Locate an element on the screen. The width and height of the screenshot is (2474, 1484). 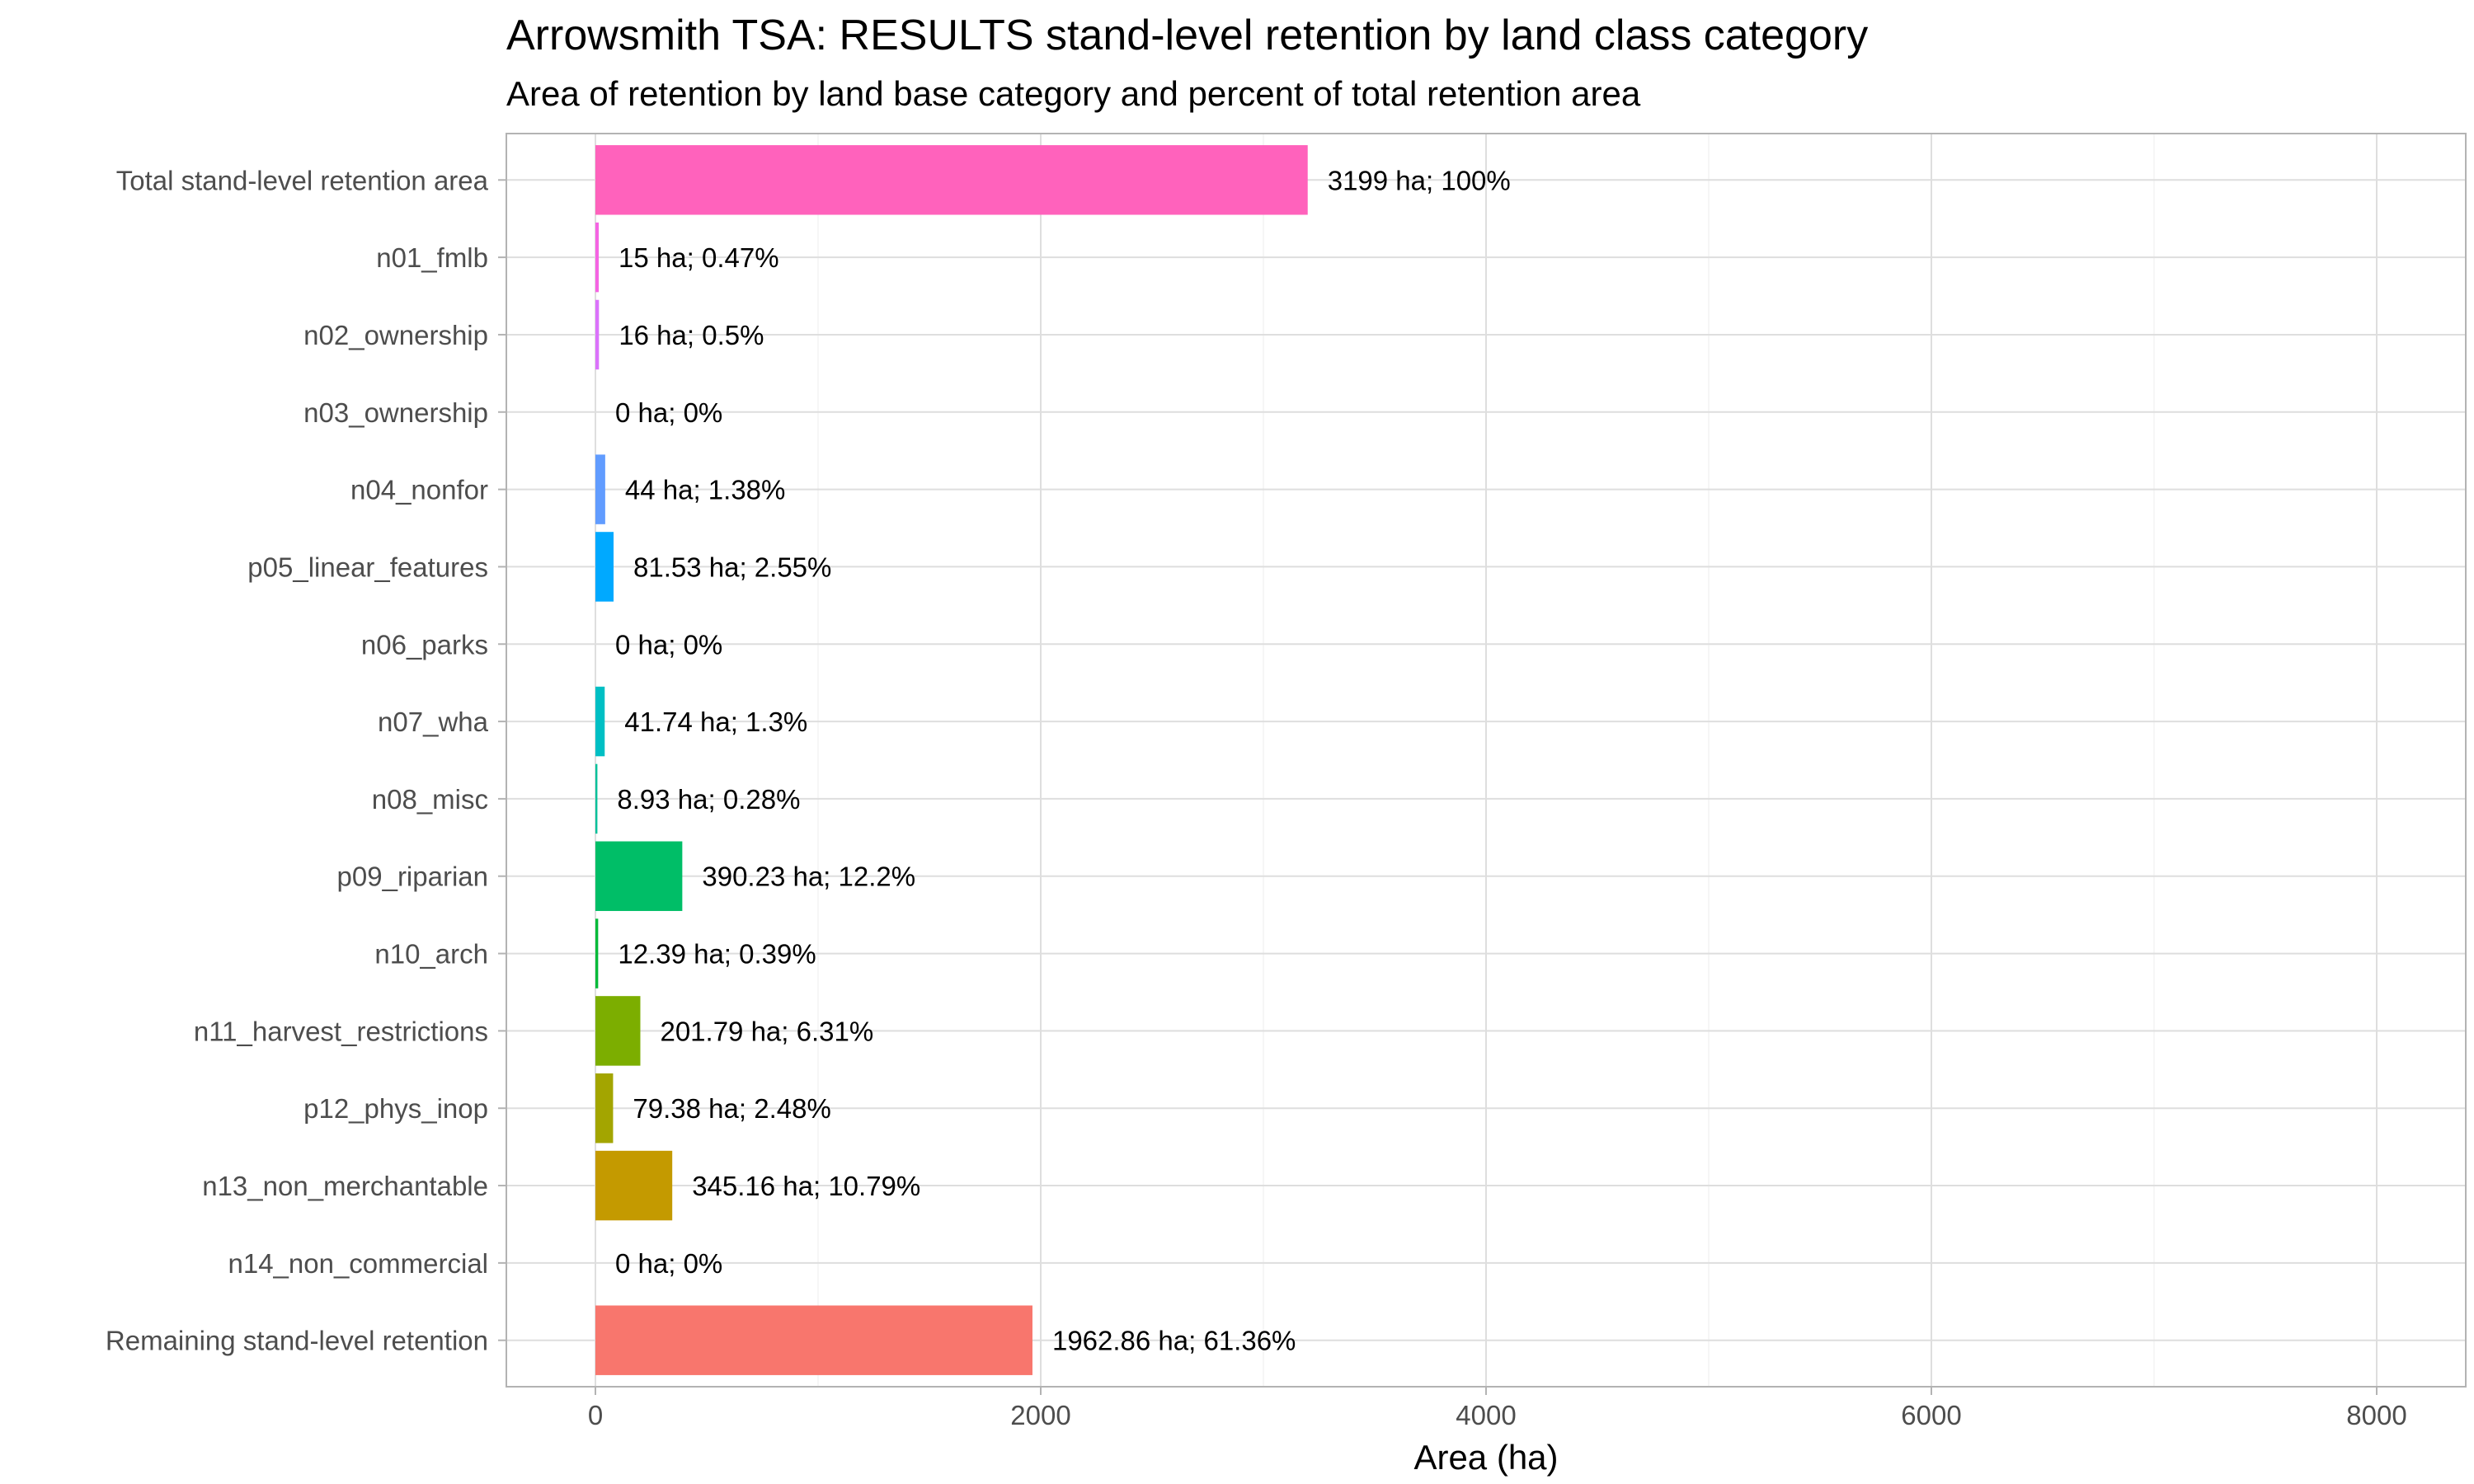
y-category-label: n02_ownership is located at coordinates (395, 335).